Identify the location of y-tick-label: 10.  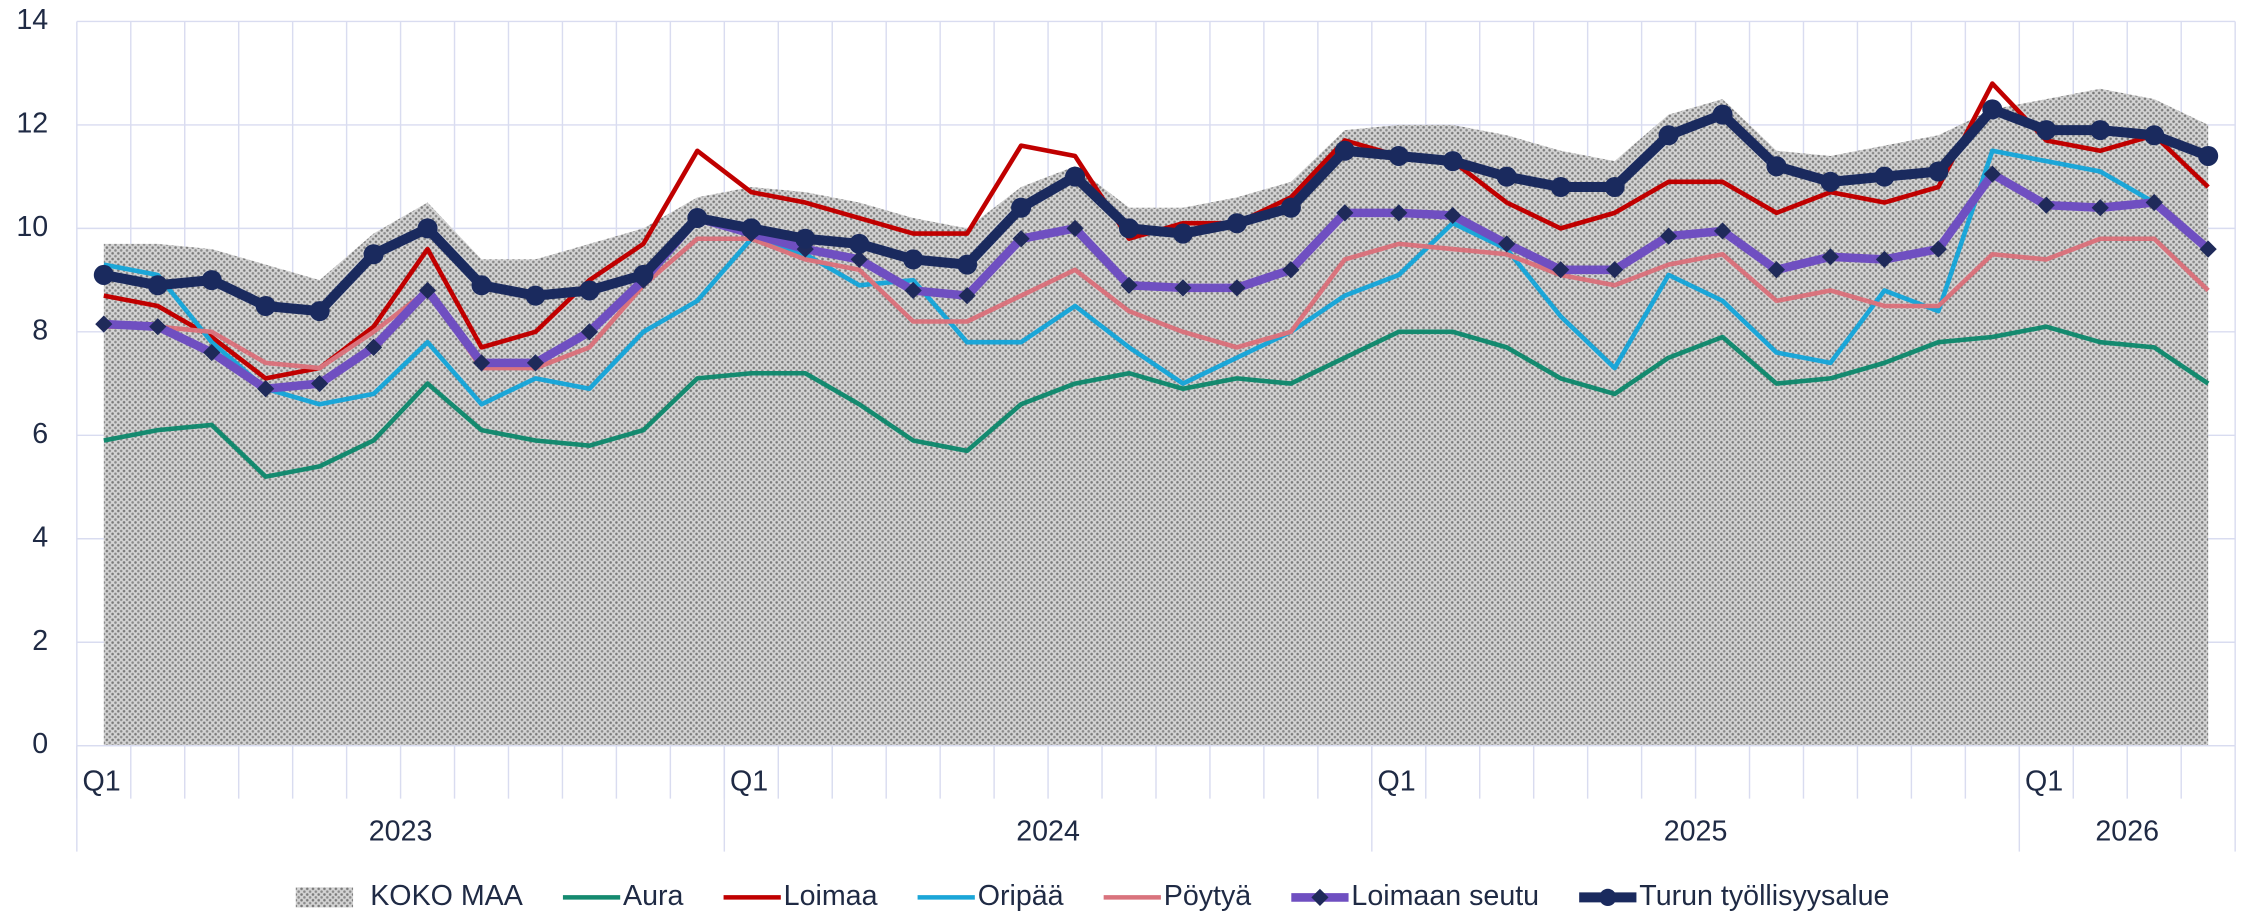
(32, 227).